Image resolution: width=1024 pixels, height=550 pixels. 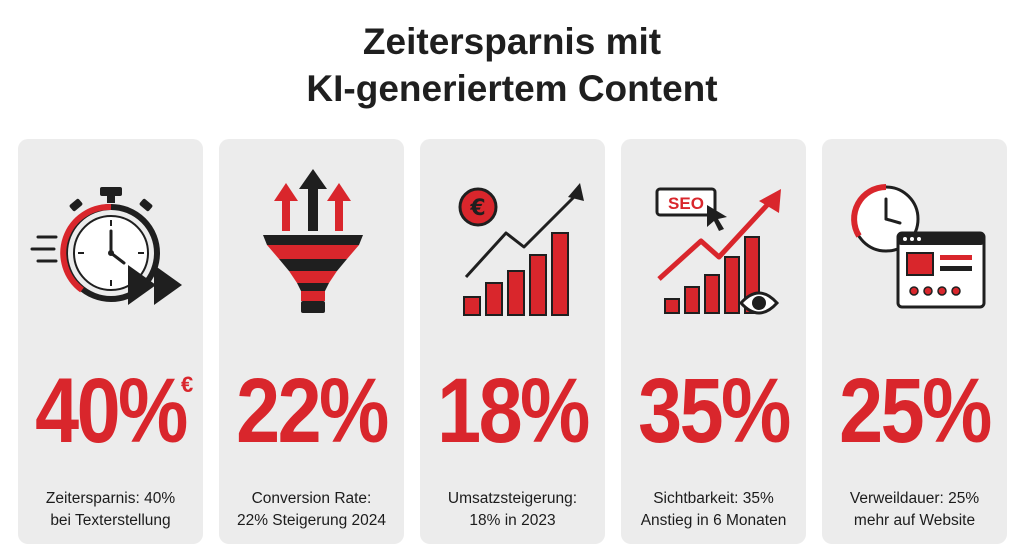 What do you see at coordinates (313, 241) in the screenshot?
I see `funnel-arrows-icon` at bounding box center [313, 241].